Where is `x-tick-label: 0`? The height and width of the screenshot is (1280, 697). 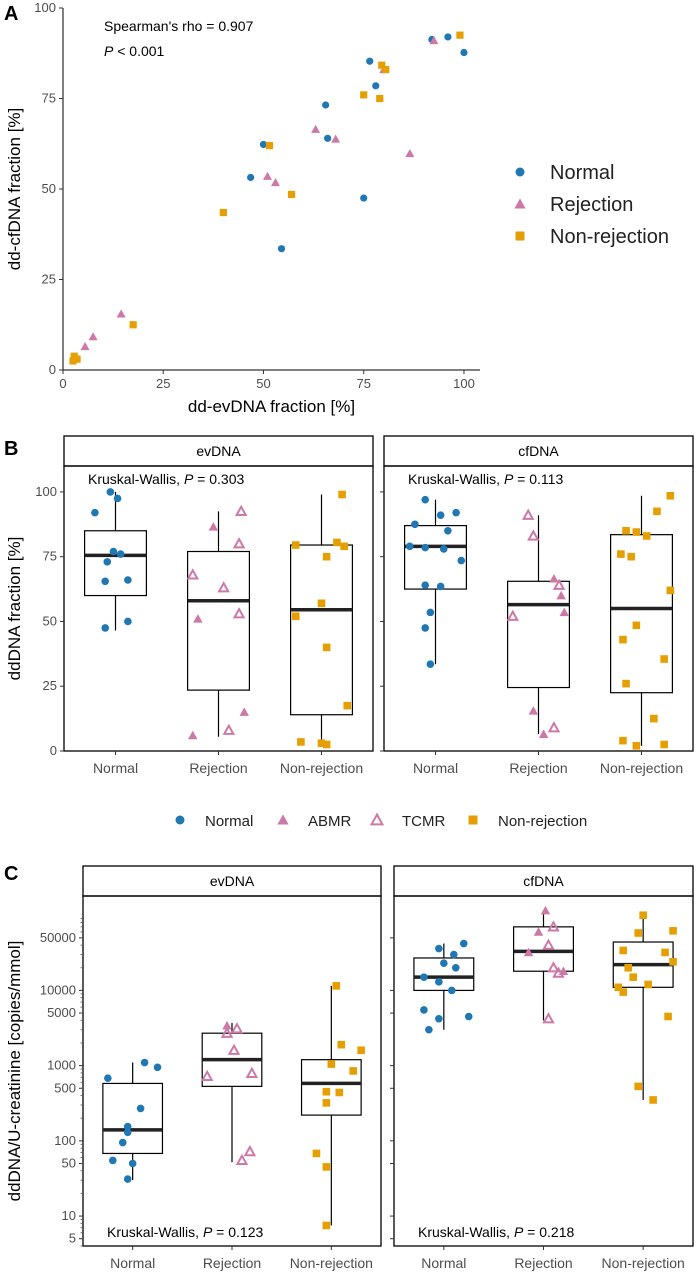 x-tick-label: 0 is located at coordinates (62, 383).